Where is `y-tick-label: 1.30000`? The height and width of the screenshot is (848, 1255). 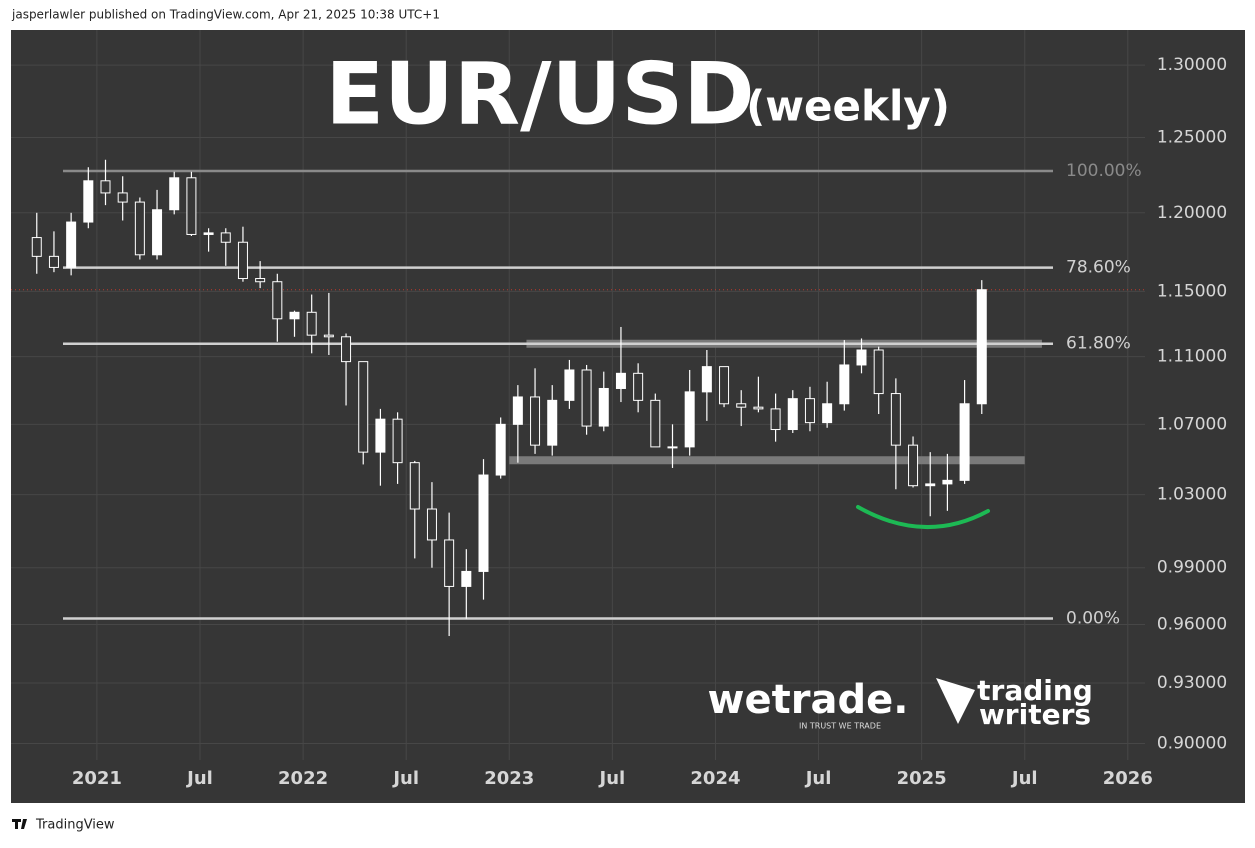 y-tick-label: 1.30000 is located at coordinates (1192, 65).